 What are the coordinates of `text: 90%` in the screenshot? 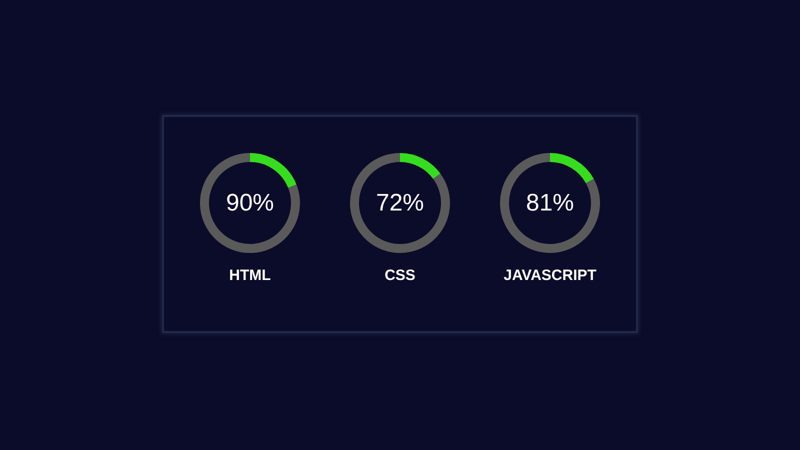 It's located at (250, 203).